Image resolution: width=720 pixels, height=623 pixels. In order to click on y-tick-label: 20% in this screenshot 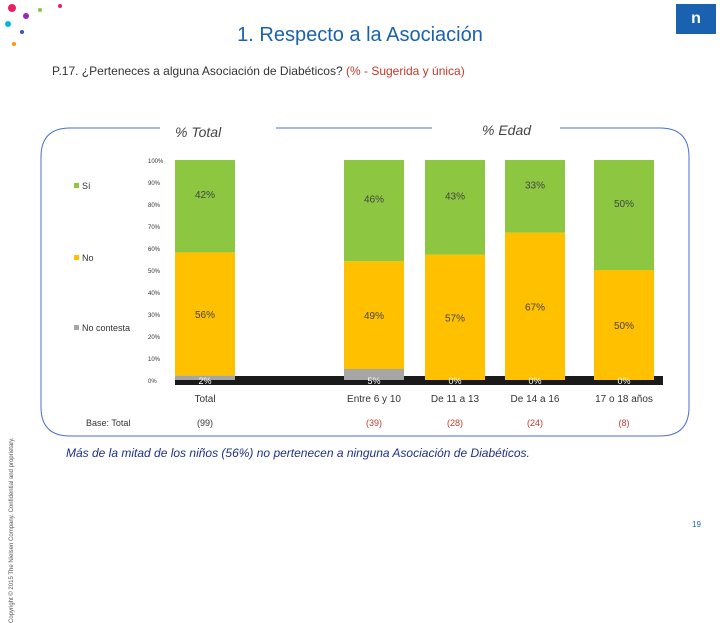, I will do `click(154, 338)`.